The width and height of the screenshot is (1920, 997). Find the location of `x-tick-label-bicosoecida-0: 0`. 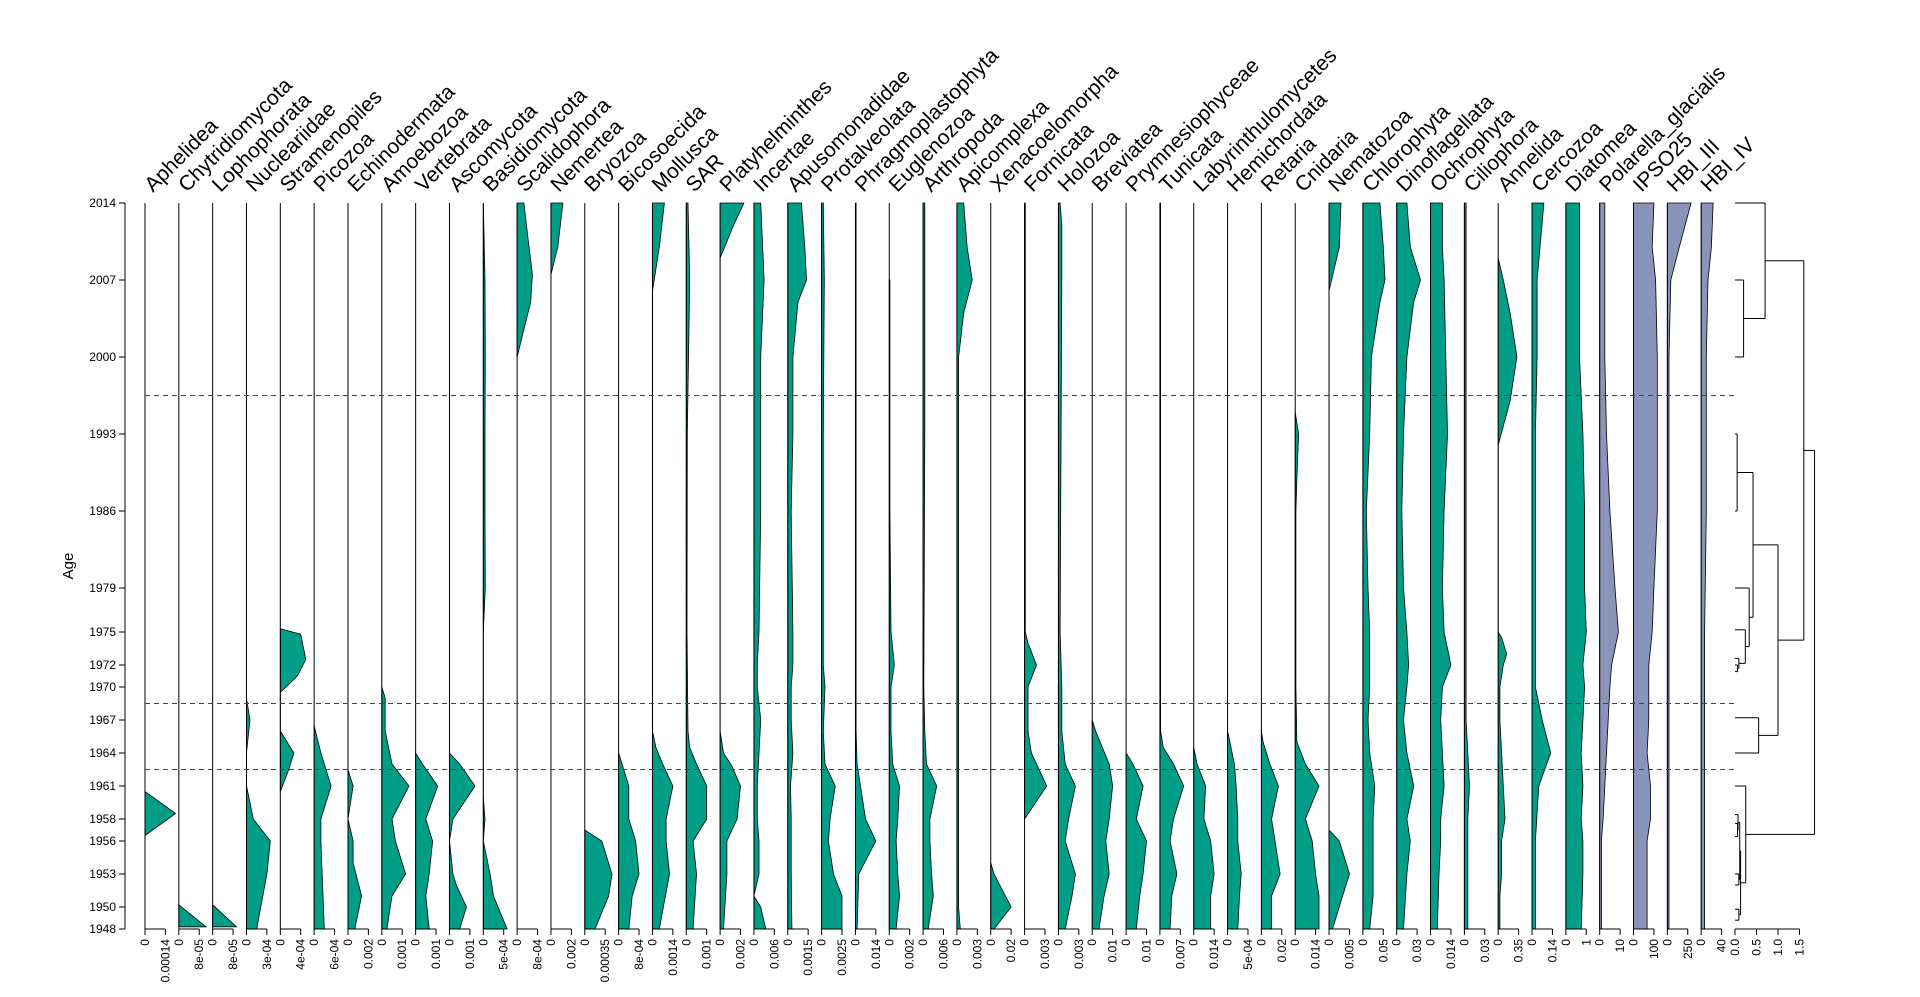

x-tick-label-bicosoecida-0: 0 is located at coordinates (619, 942).